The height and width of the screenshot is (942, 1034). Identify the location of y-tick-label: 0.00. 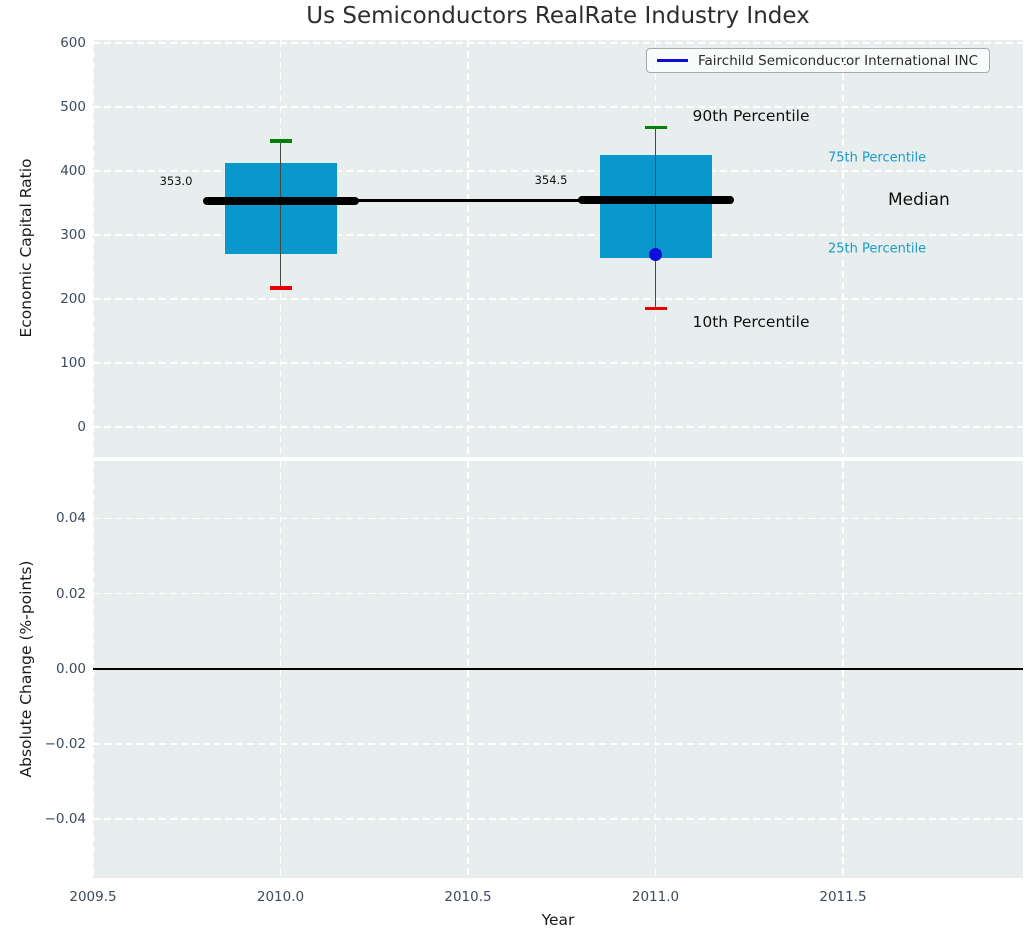
(70, 668).